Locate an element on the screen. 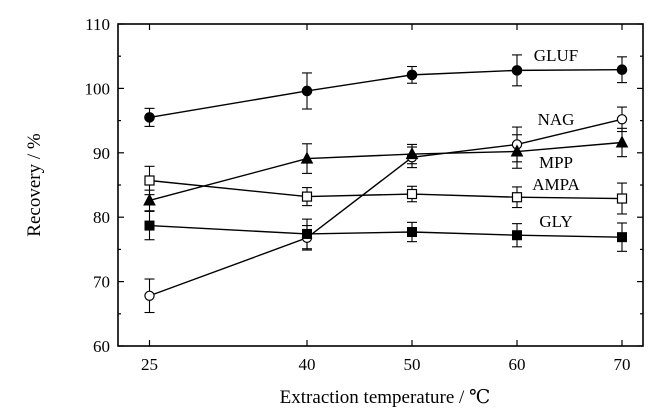 This screenshot has height=411, width=666. x-axis-title: Extraction temperature / ℃ is located at coordinates (385, 397).